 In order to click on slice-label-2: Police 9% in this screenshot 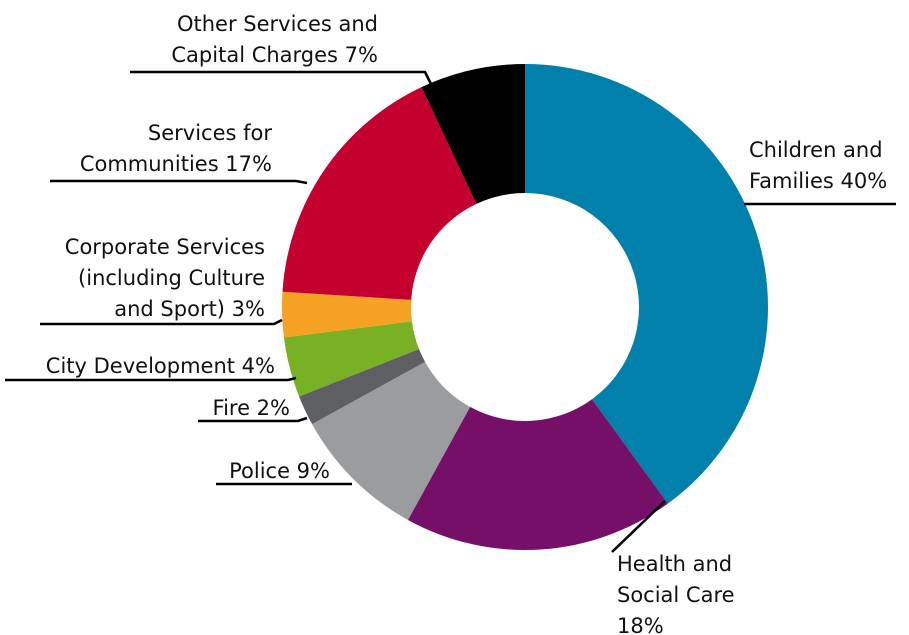, I will do `click(279, 471)`.